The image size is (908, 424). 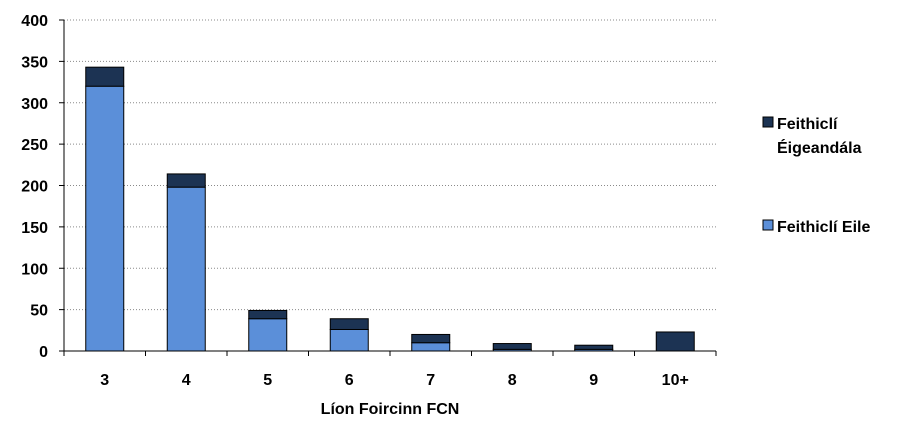 I want to click on x-tick-labels: 3 4 5 6 7 8 9 10+, so click(x=394, y=380).